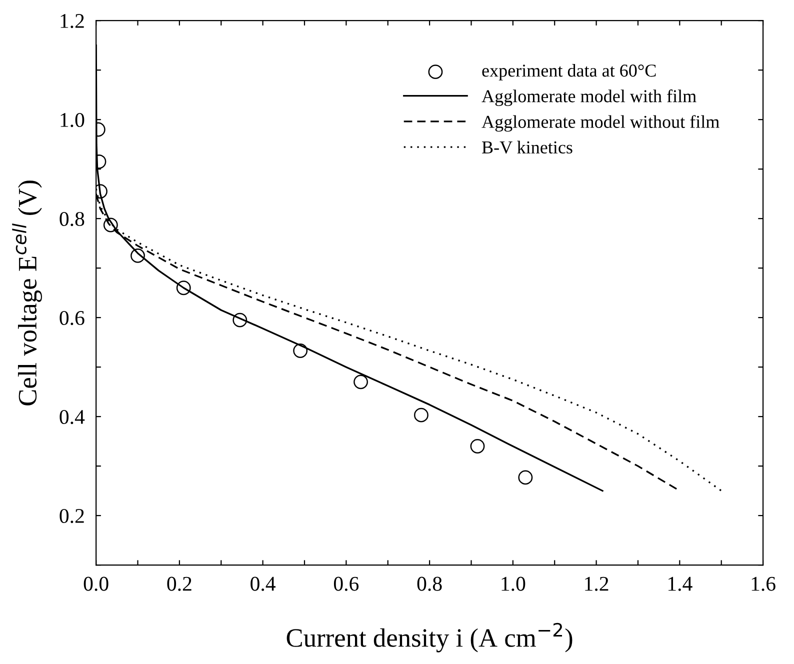 Image resolution: width=794 pixels, height=664 pixels. What do you see at coordinates (346, 583) in the screenshot?
I see `x-tick-label: 0.6` at bounding box center [346, 583].